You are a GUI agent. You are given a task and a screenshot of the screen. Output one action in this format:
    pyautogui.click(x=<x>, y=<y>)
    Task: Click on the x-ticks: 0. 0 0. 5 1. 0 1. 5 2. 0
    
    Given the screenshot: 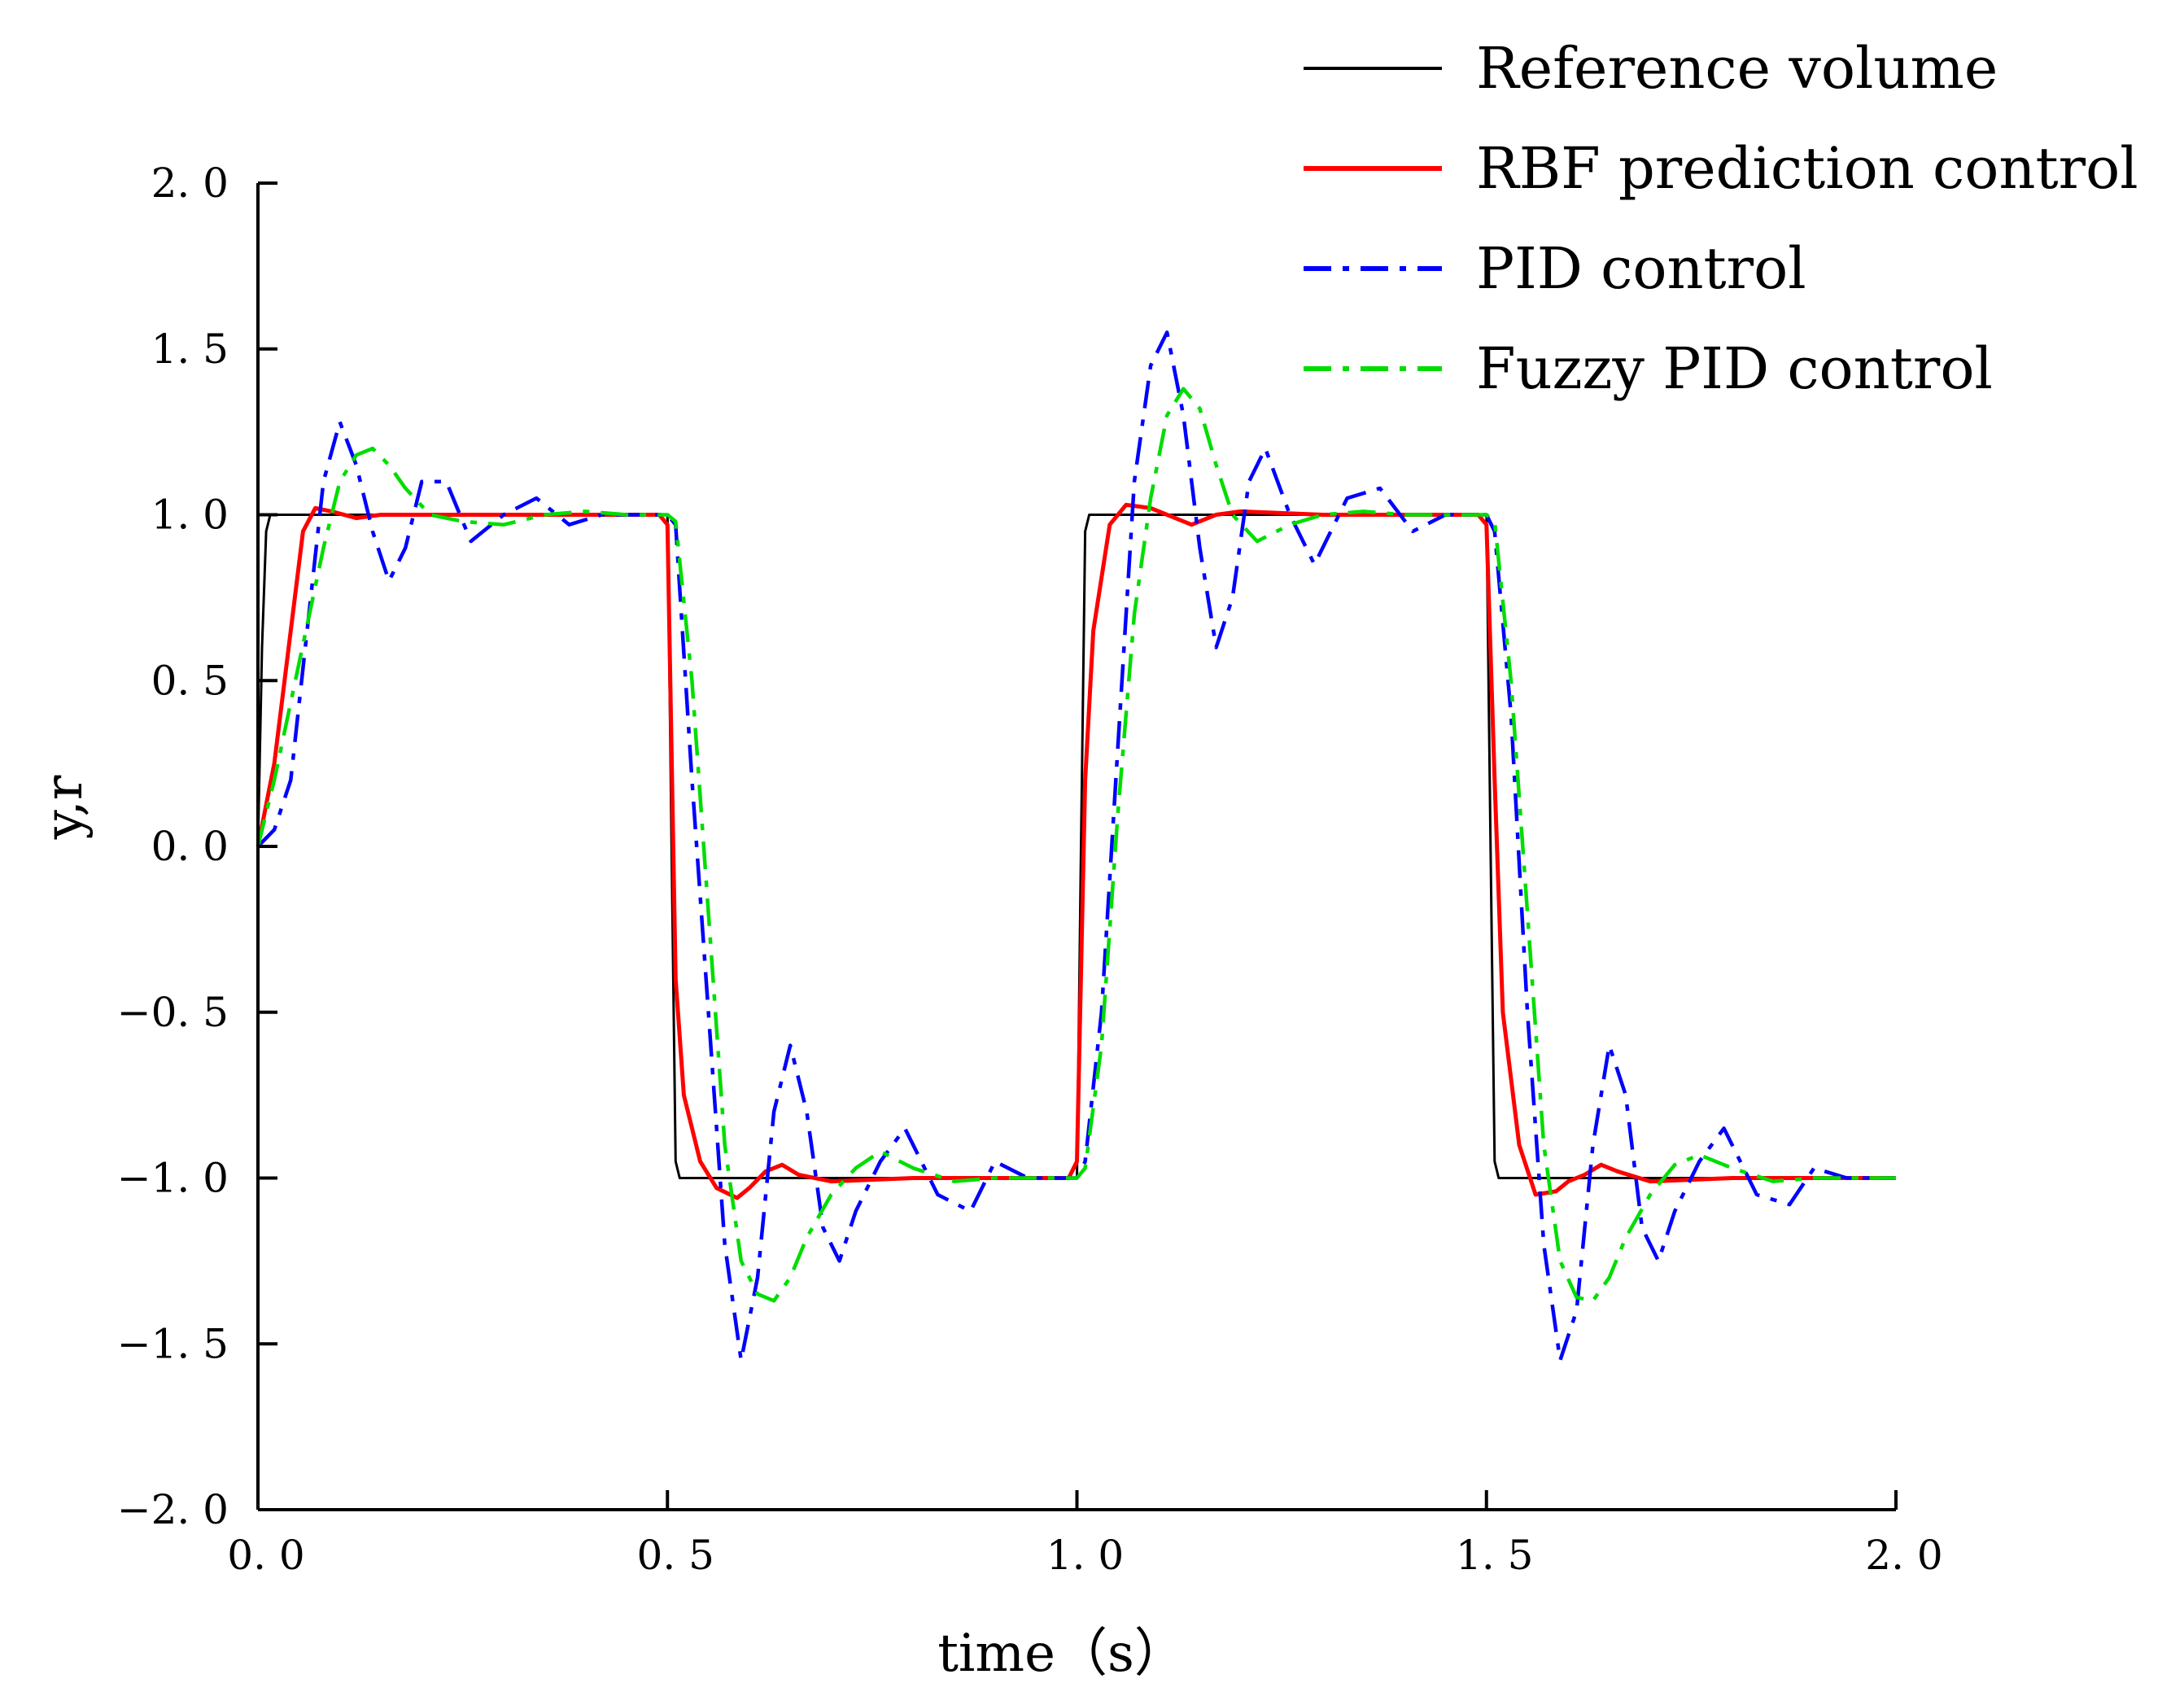 What is the action you would take?
    pyautogui.click(x=1085, y=1534)
    